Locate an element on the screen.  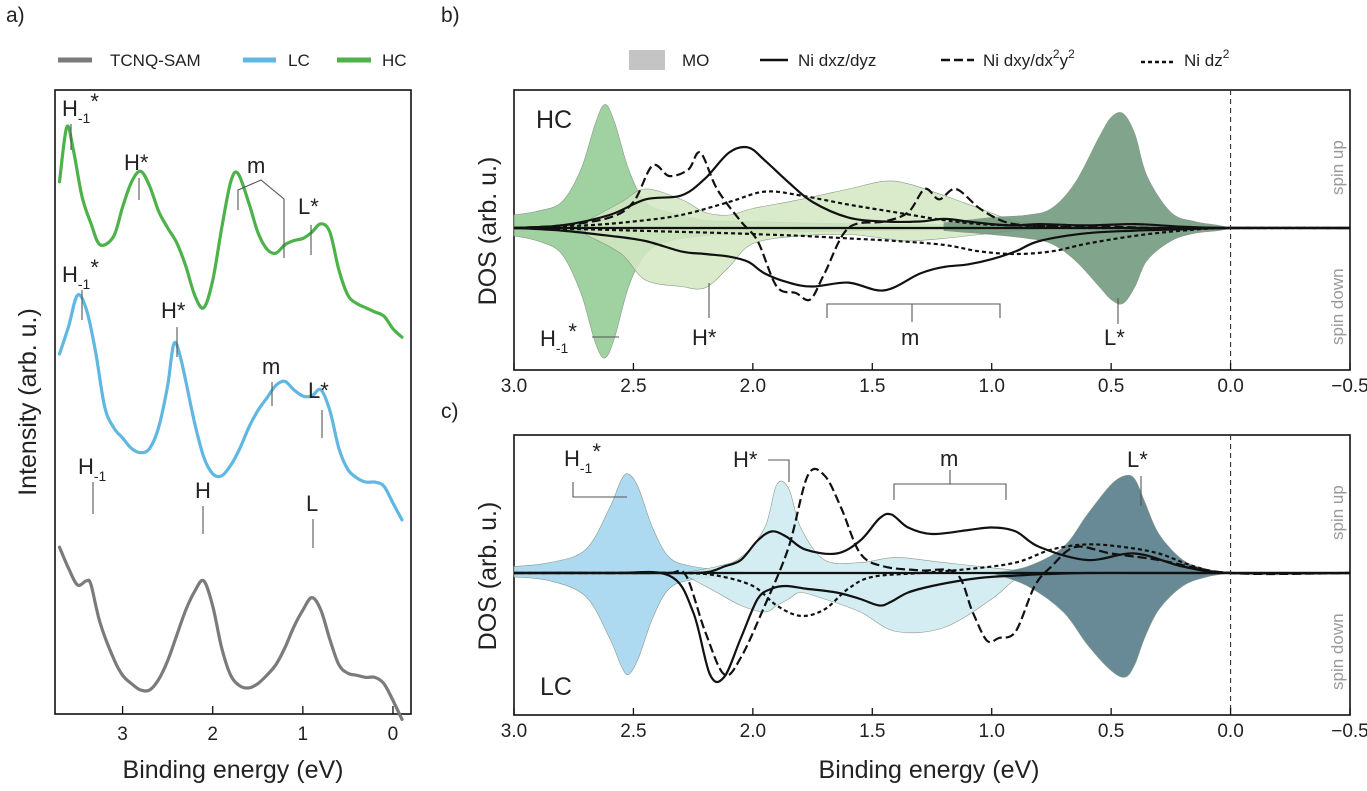
legend-label-dxz: Ni dxz/dyz is located at coordinates (837, 60).